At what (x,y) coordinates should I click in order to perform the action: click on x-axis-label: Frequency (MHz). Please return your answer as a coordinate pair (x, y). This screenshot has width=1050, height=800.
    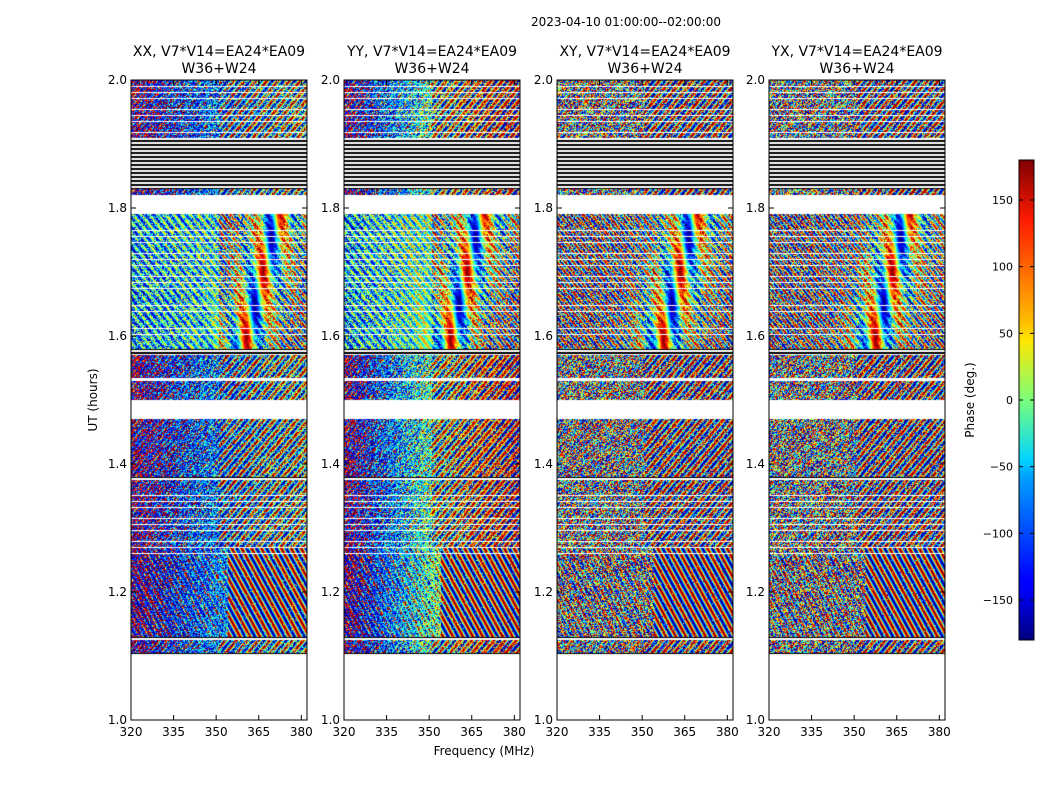
    Looking at the image, I should click on (484, 751).